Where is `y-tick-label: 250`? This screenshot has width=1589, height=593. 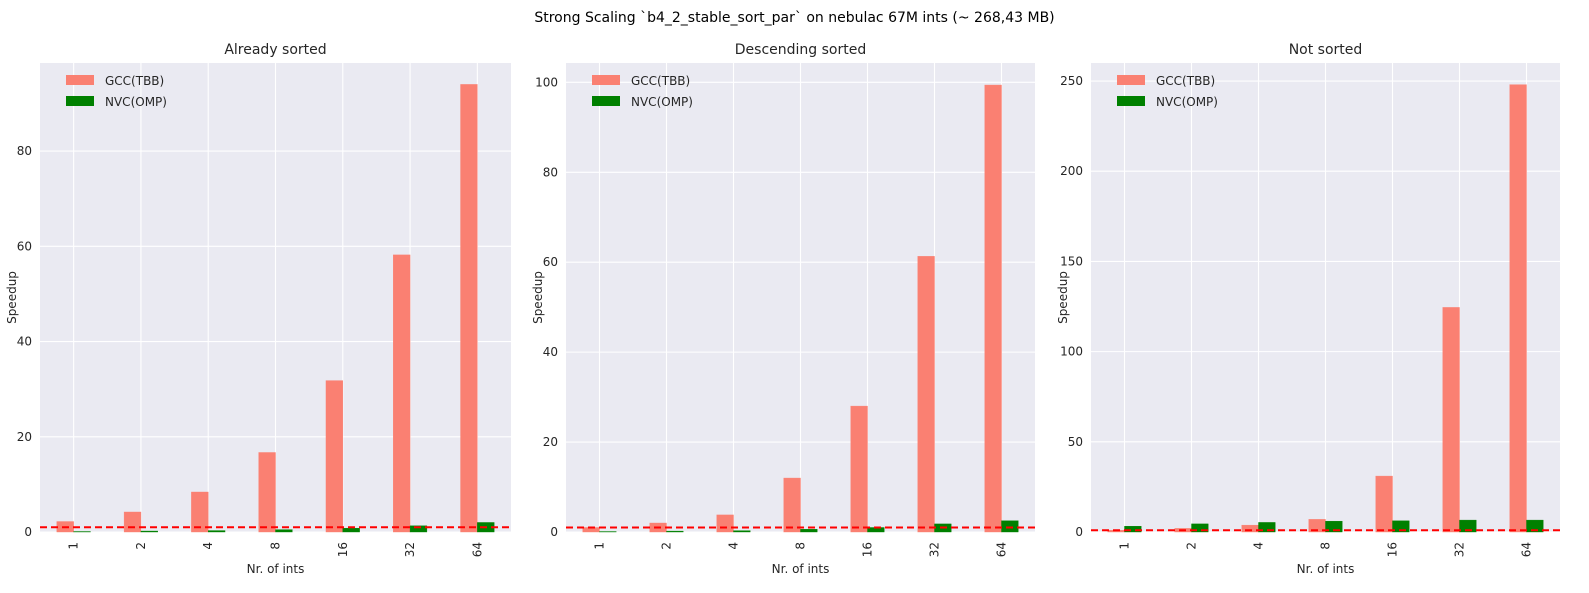 y-tick-label: 250 is located at coordinates (1071, 81).